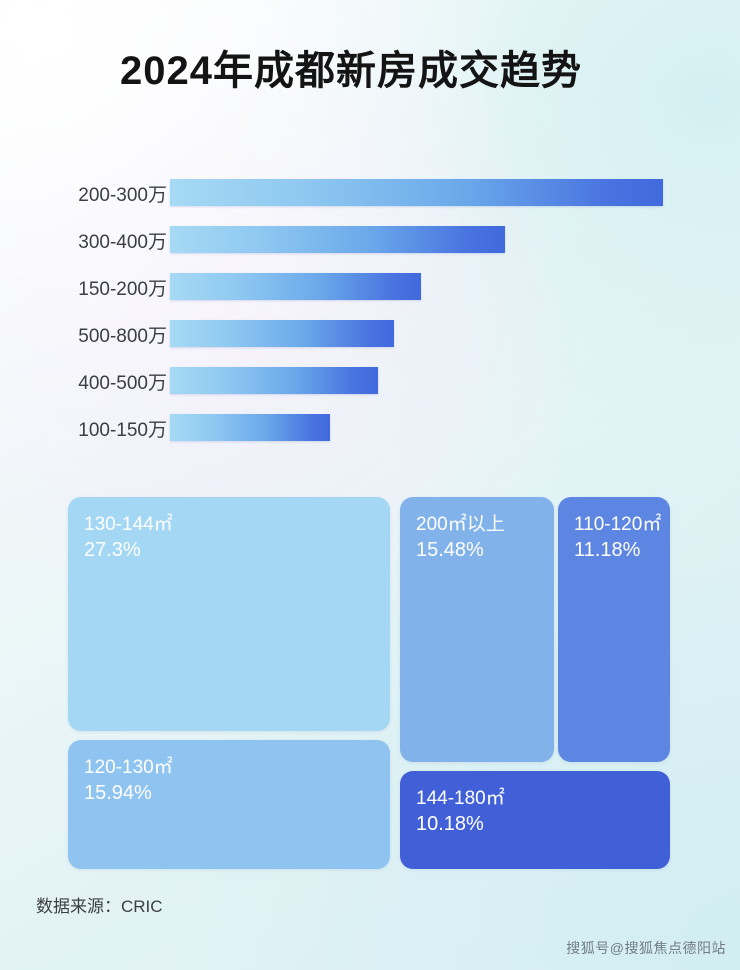  I want to click on bar-row: 200-300万, so click(370, 193).